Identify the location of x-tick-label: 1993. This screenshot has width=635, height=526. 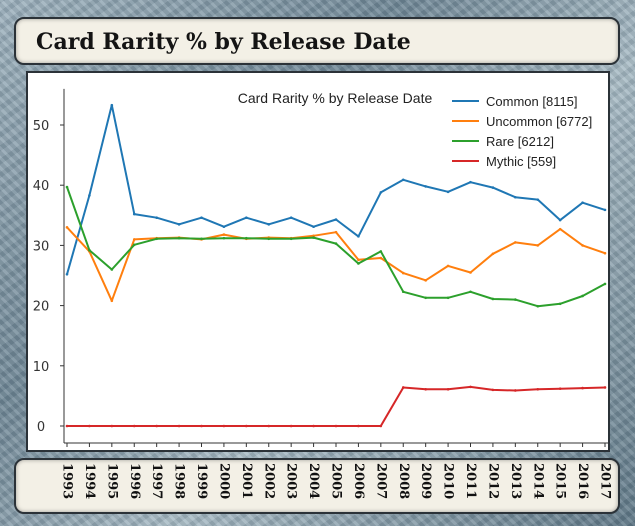
(67, 481).